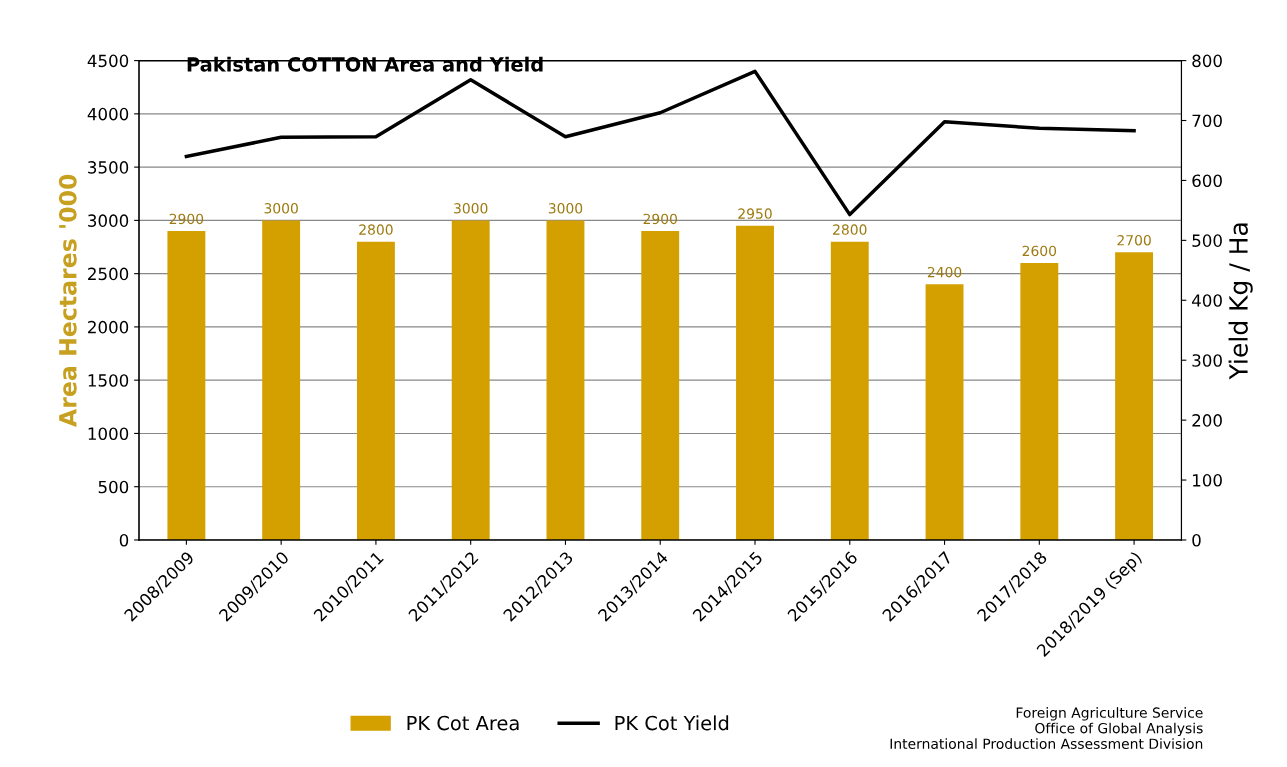 This screenshot has width=1287, height=767. Describe the element at coordinates (1039, 251) in the screenshot. I see `data-label: 2600` at that location.